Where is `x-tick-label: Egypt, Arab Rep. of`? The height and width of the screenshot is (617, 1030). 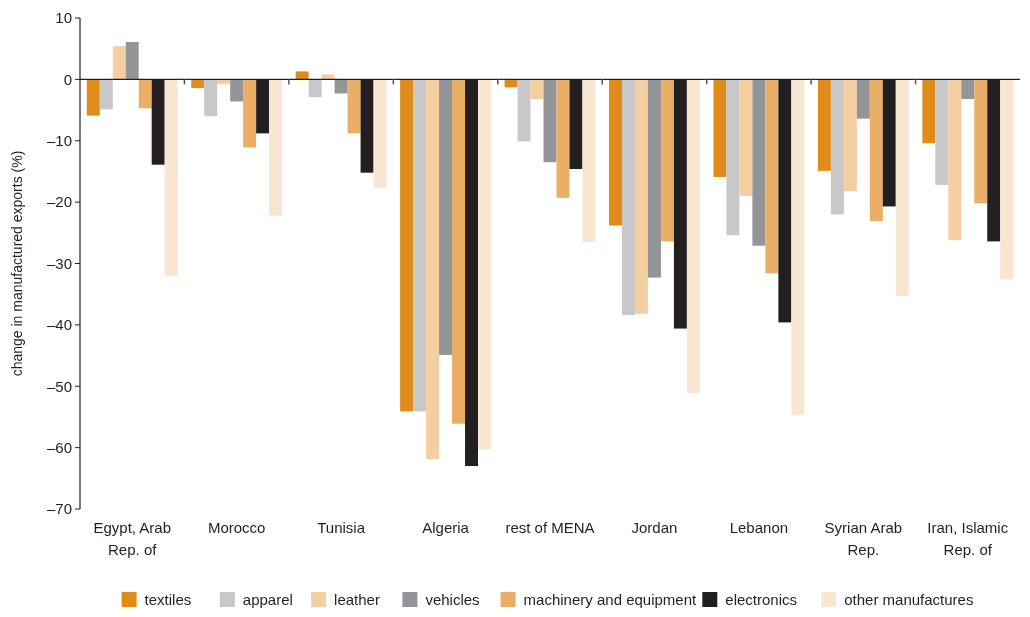 x-tick-label: Egypt, Arab Rep. of is located at coordinates (132, 538).